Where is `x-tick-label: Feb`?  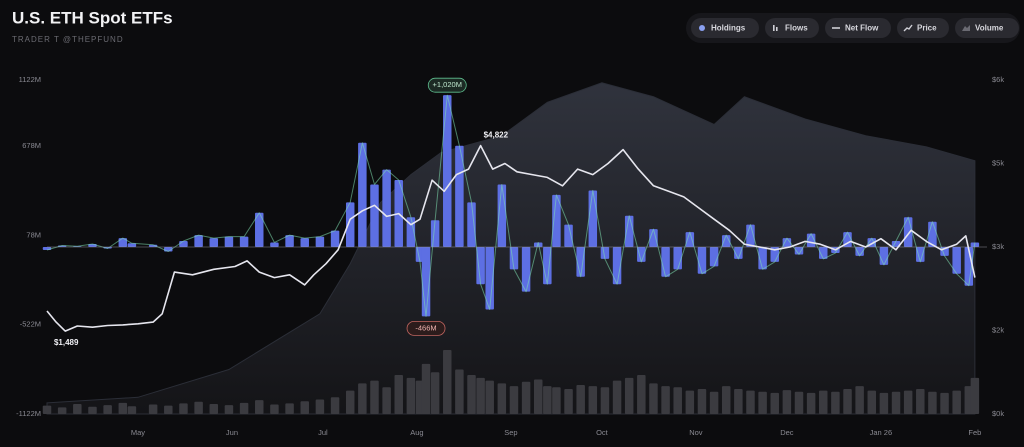
x-tick-label: Feb is located at coordinates (974, 432).